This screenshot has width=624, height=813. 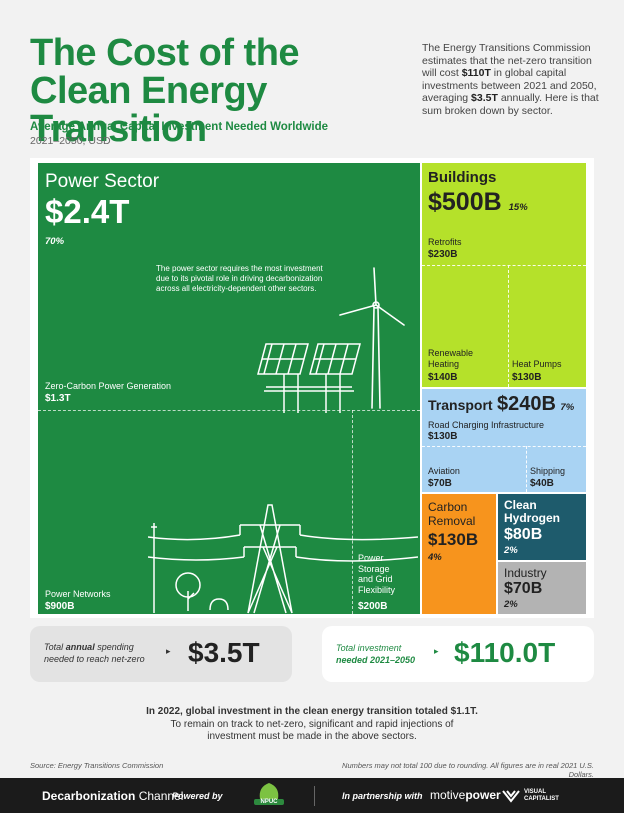 I want to click on sub-label: Renewable Heating, so click(x=451, y=358).